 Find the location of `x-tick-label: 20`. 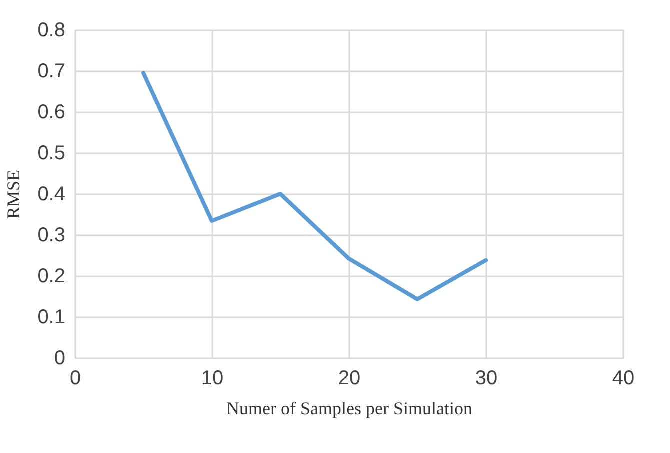

x-tick-label: 20 is located at coordinates (349, 379).